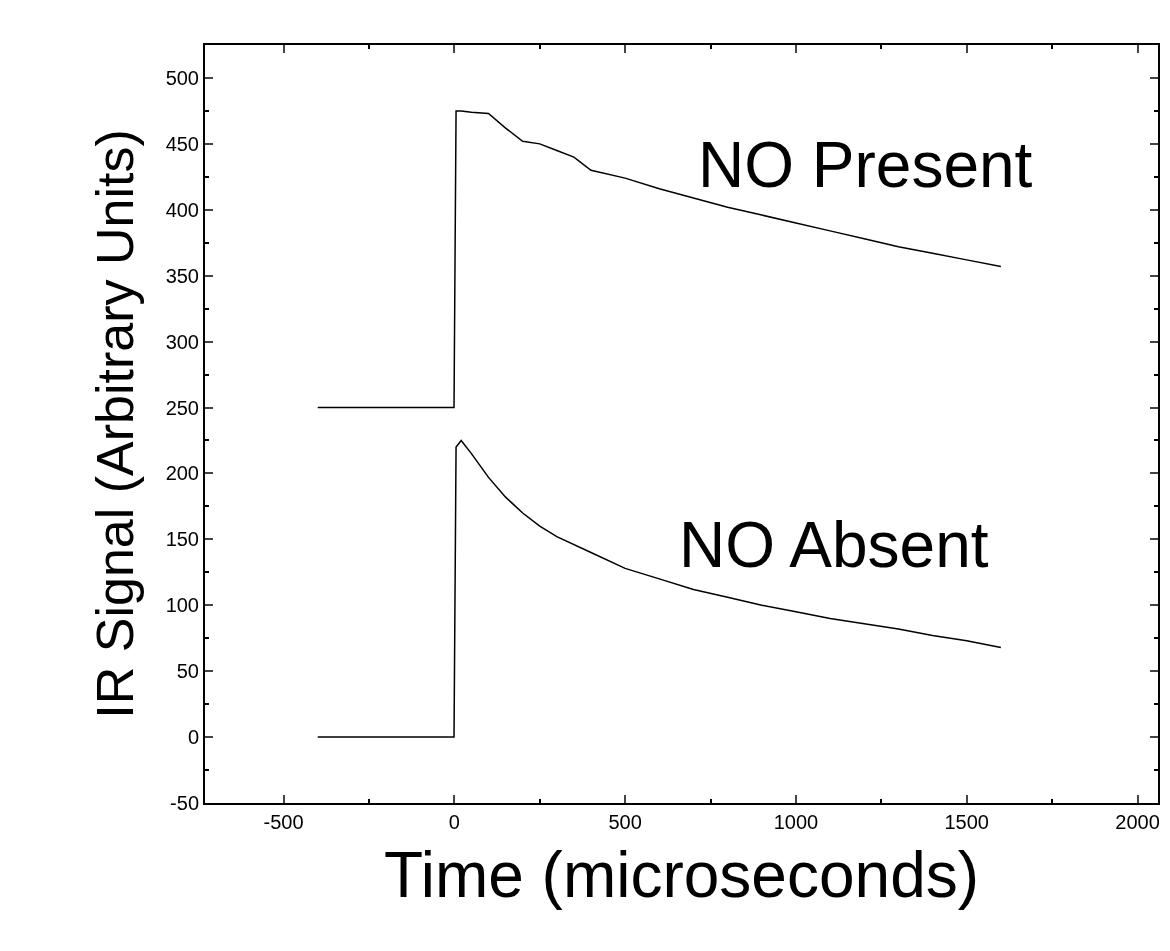  Describe the element at coordinates (796, 822) in the screenshot. I see `x-tick-label: 1000` at that location.